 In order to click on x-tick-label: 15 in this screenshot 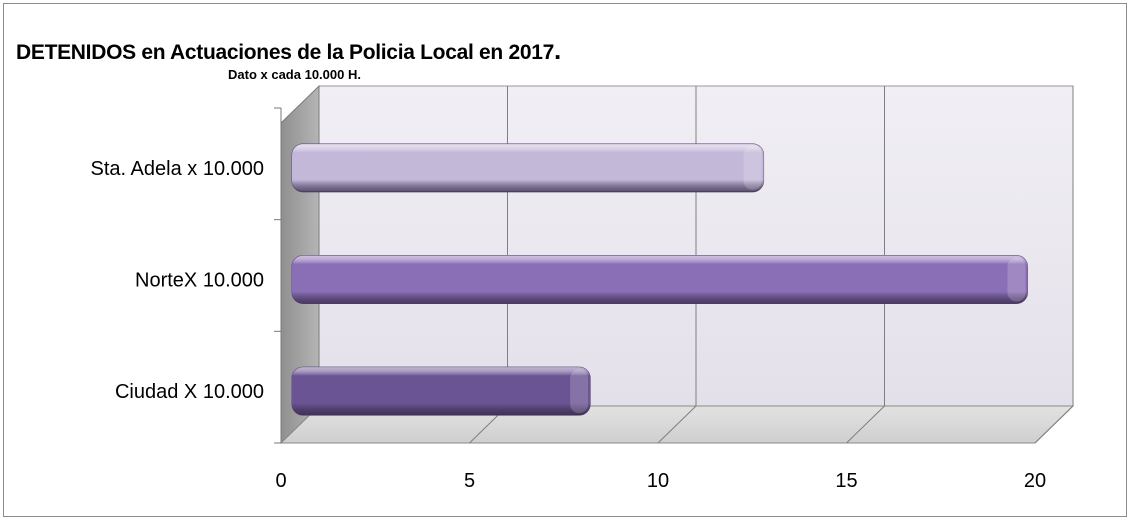, I will do `click(846, 481)`.